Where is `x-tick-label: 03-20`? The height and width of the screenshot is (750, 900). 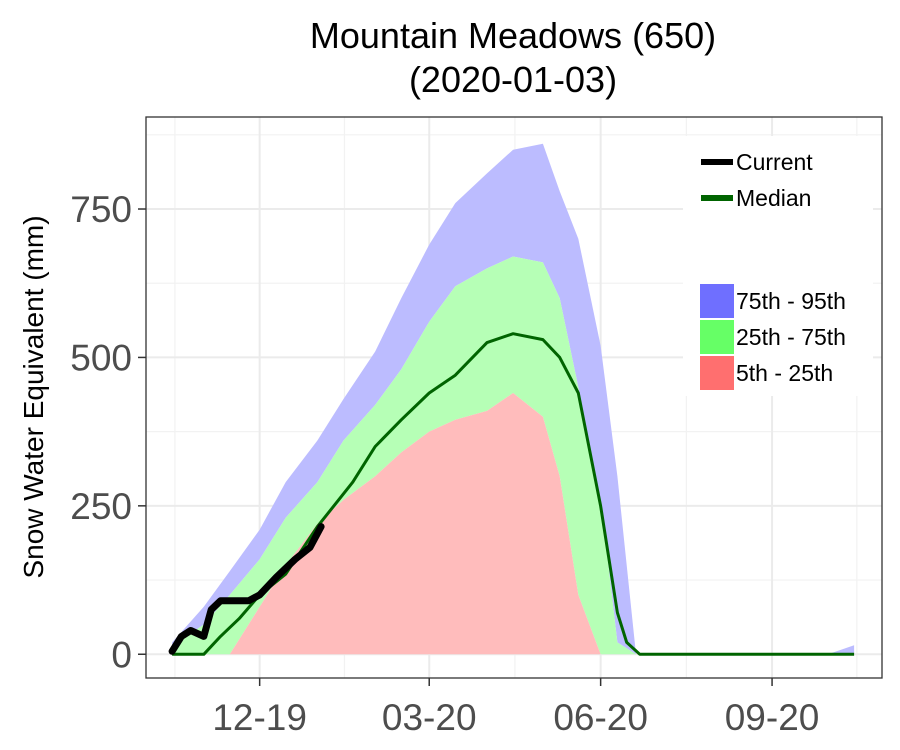
x-tick-label: 03-20 is located at coordinates (429, 717).